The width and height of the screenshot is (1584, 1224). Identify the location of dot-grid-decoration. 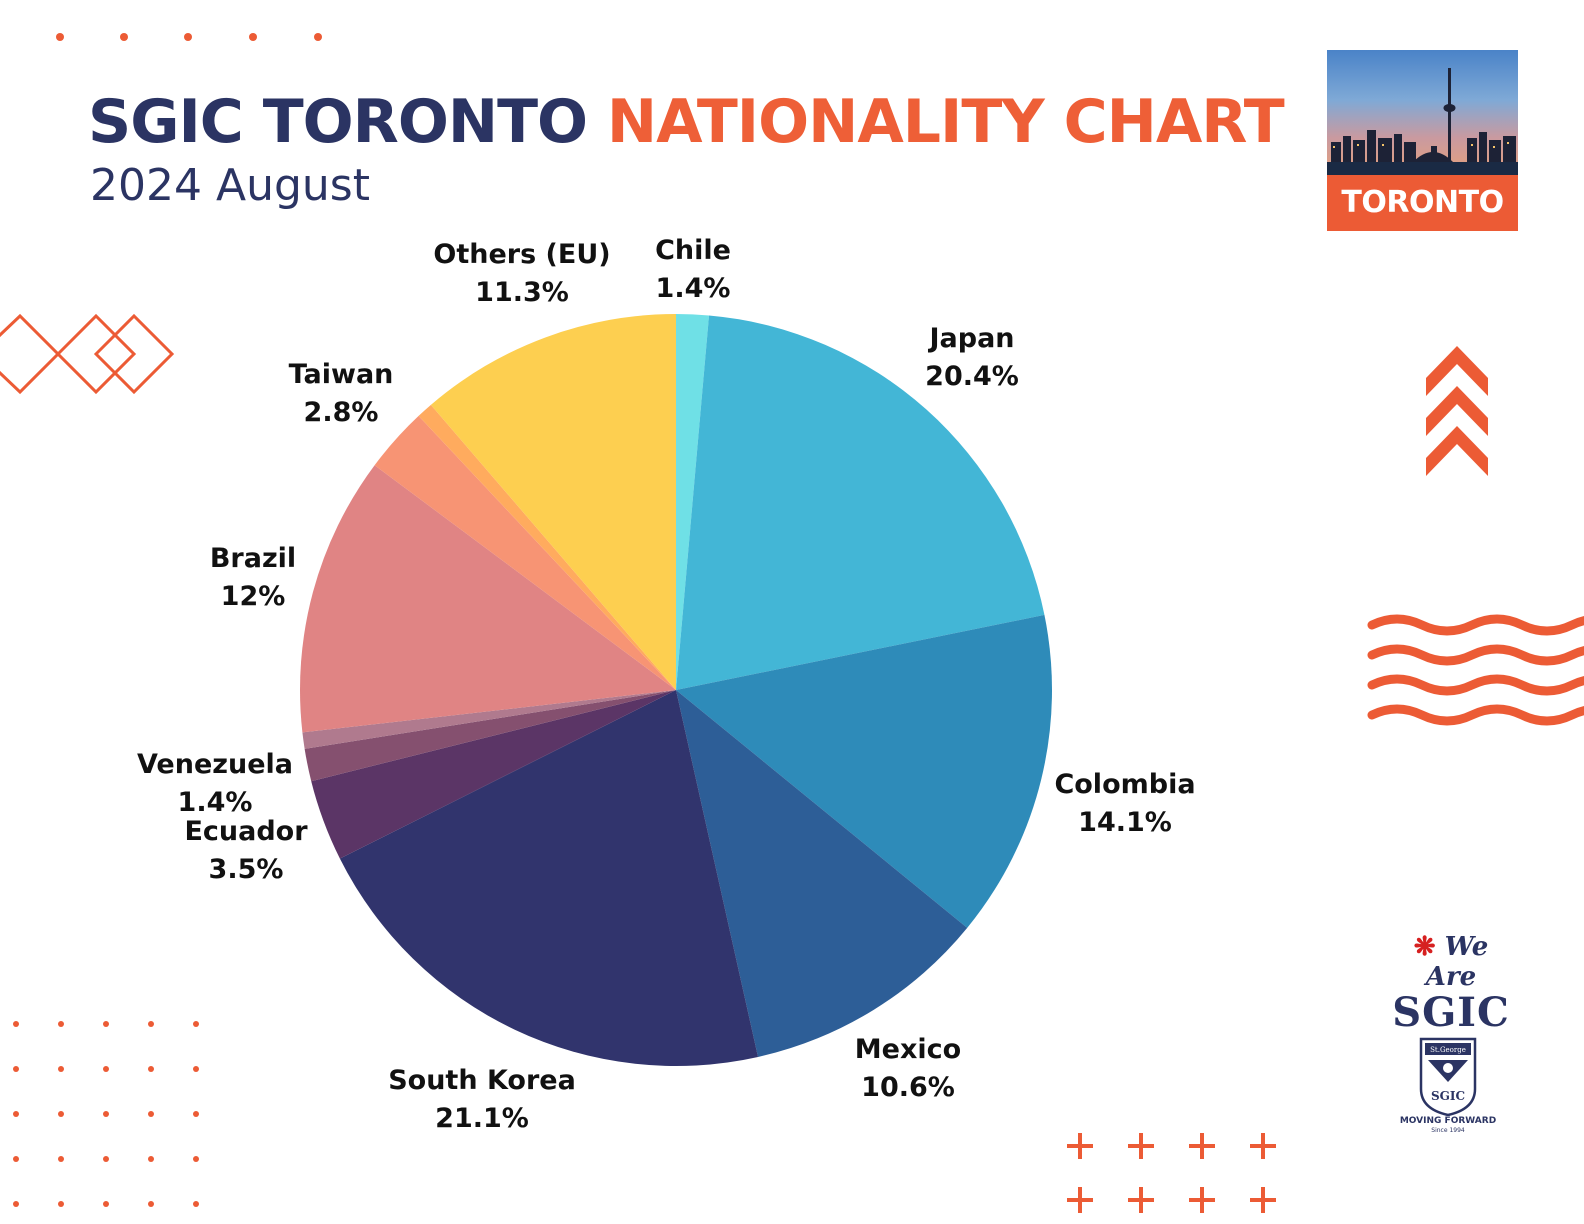
(106, 1114).